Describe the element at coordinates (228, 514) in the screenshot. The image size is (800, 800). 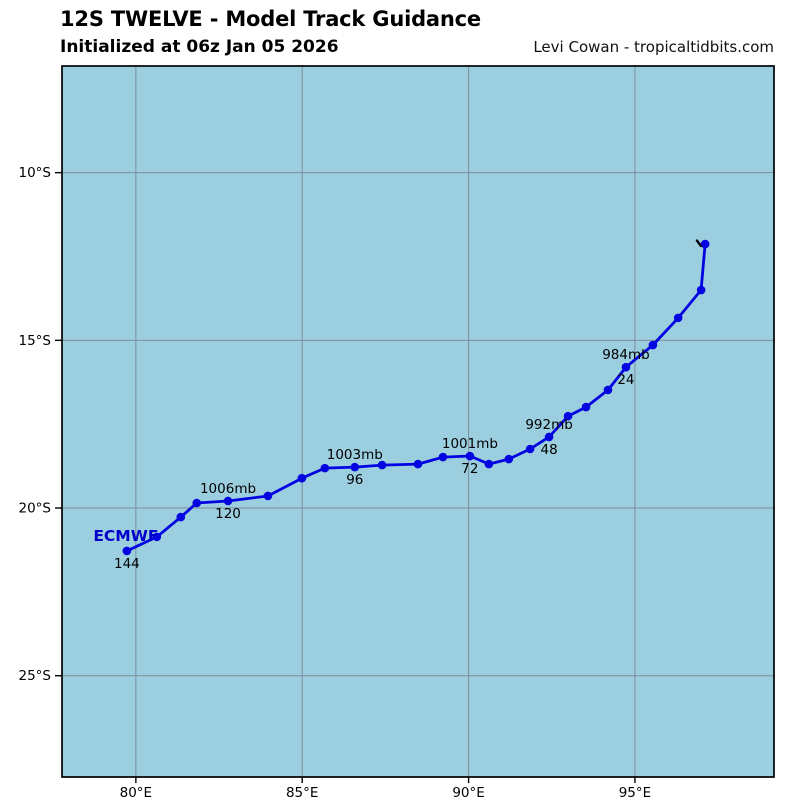
I see `forecast-hour-label: 120` at that location.